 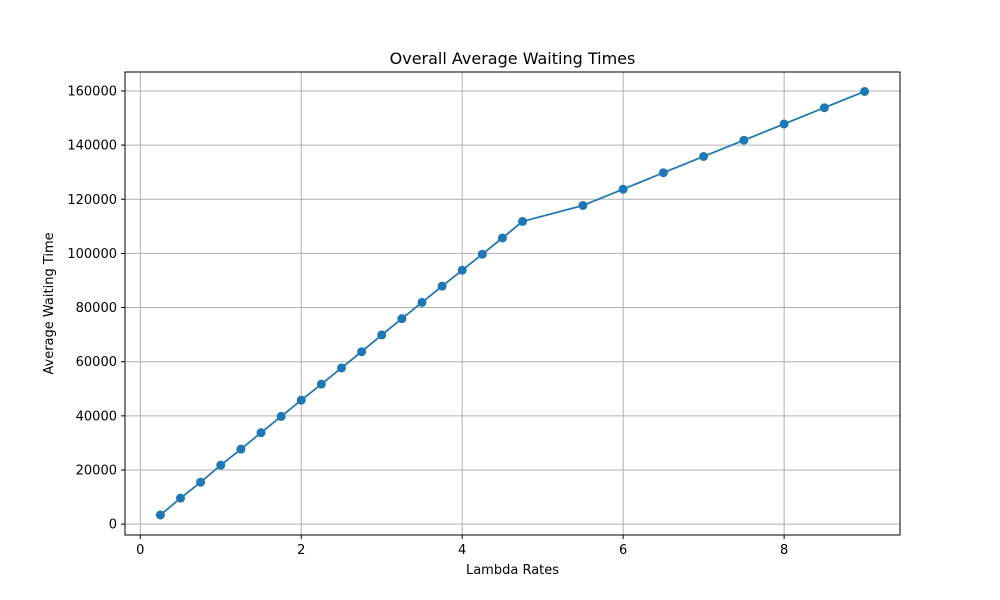 I want to click on y-tick-label: 80000, so click(x=96, y=308).